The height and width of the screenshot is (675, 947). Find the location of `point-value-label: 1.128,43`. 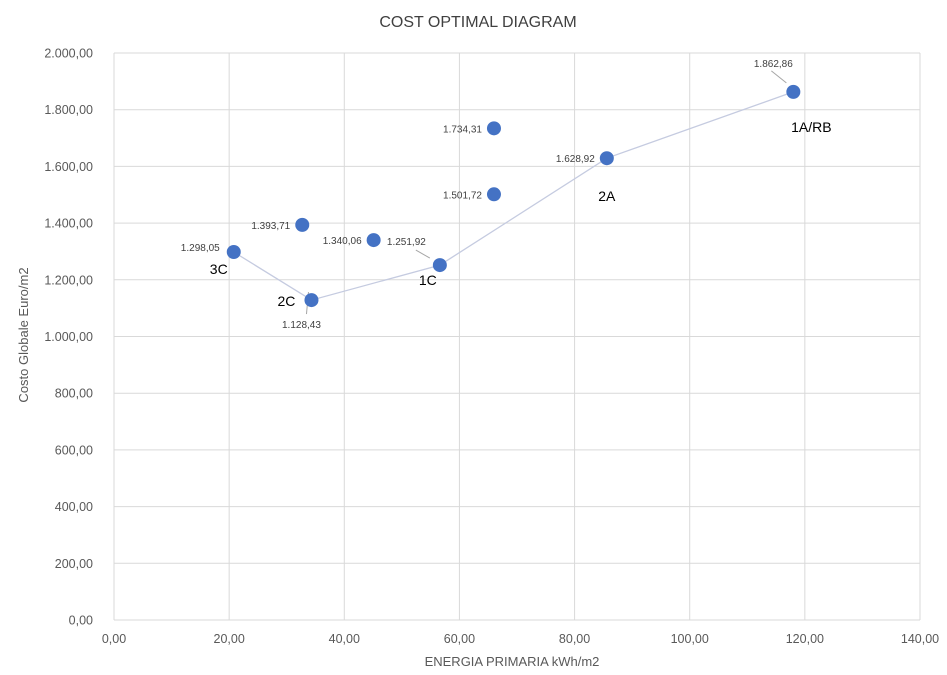

point-value-label: 1.128,43 is located at coordinates (301, 325).